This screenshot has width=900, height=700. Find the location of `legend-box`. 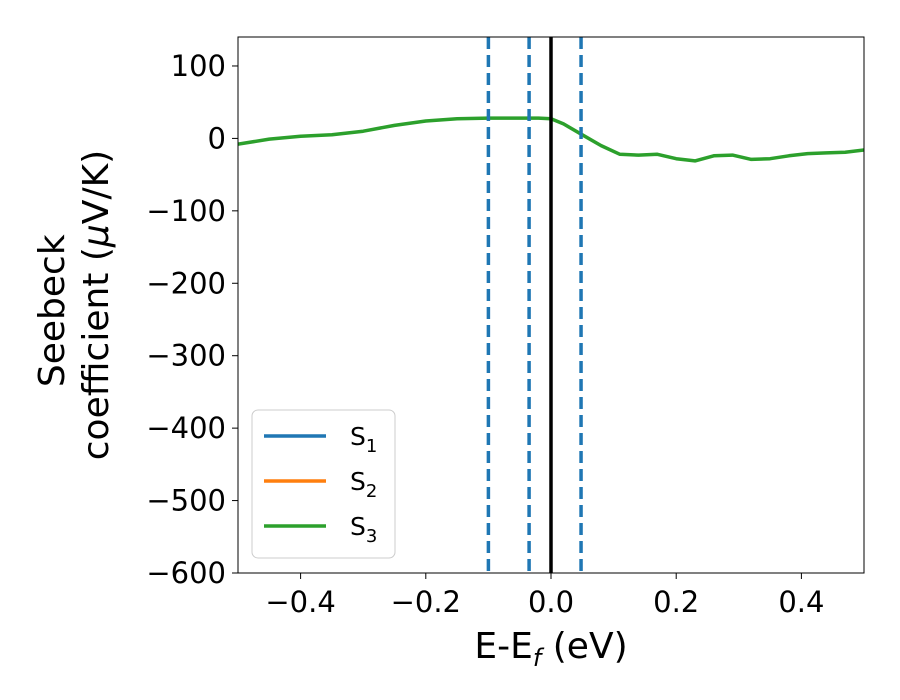

legend-box is located at coordinates (323, 484).